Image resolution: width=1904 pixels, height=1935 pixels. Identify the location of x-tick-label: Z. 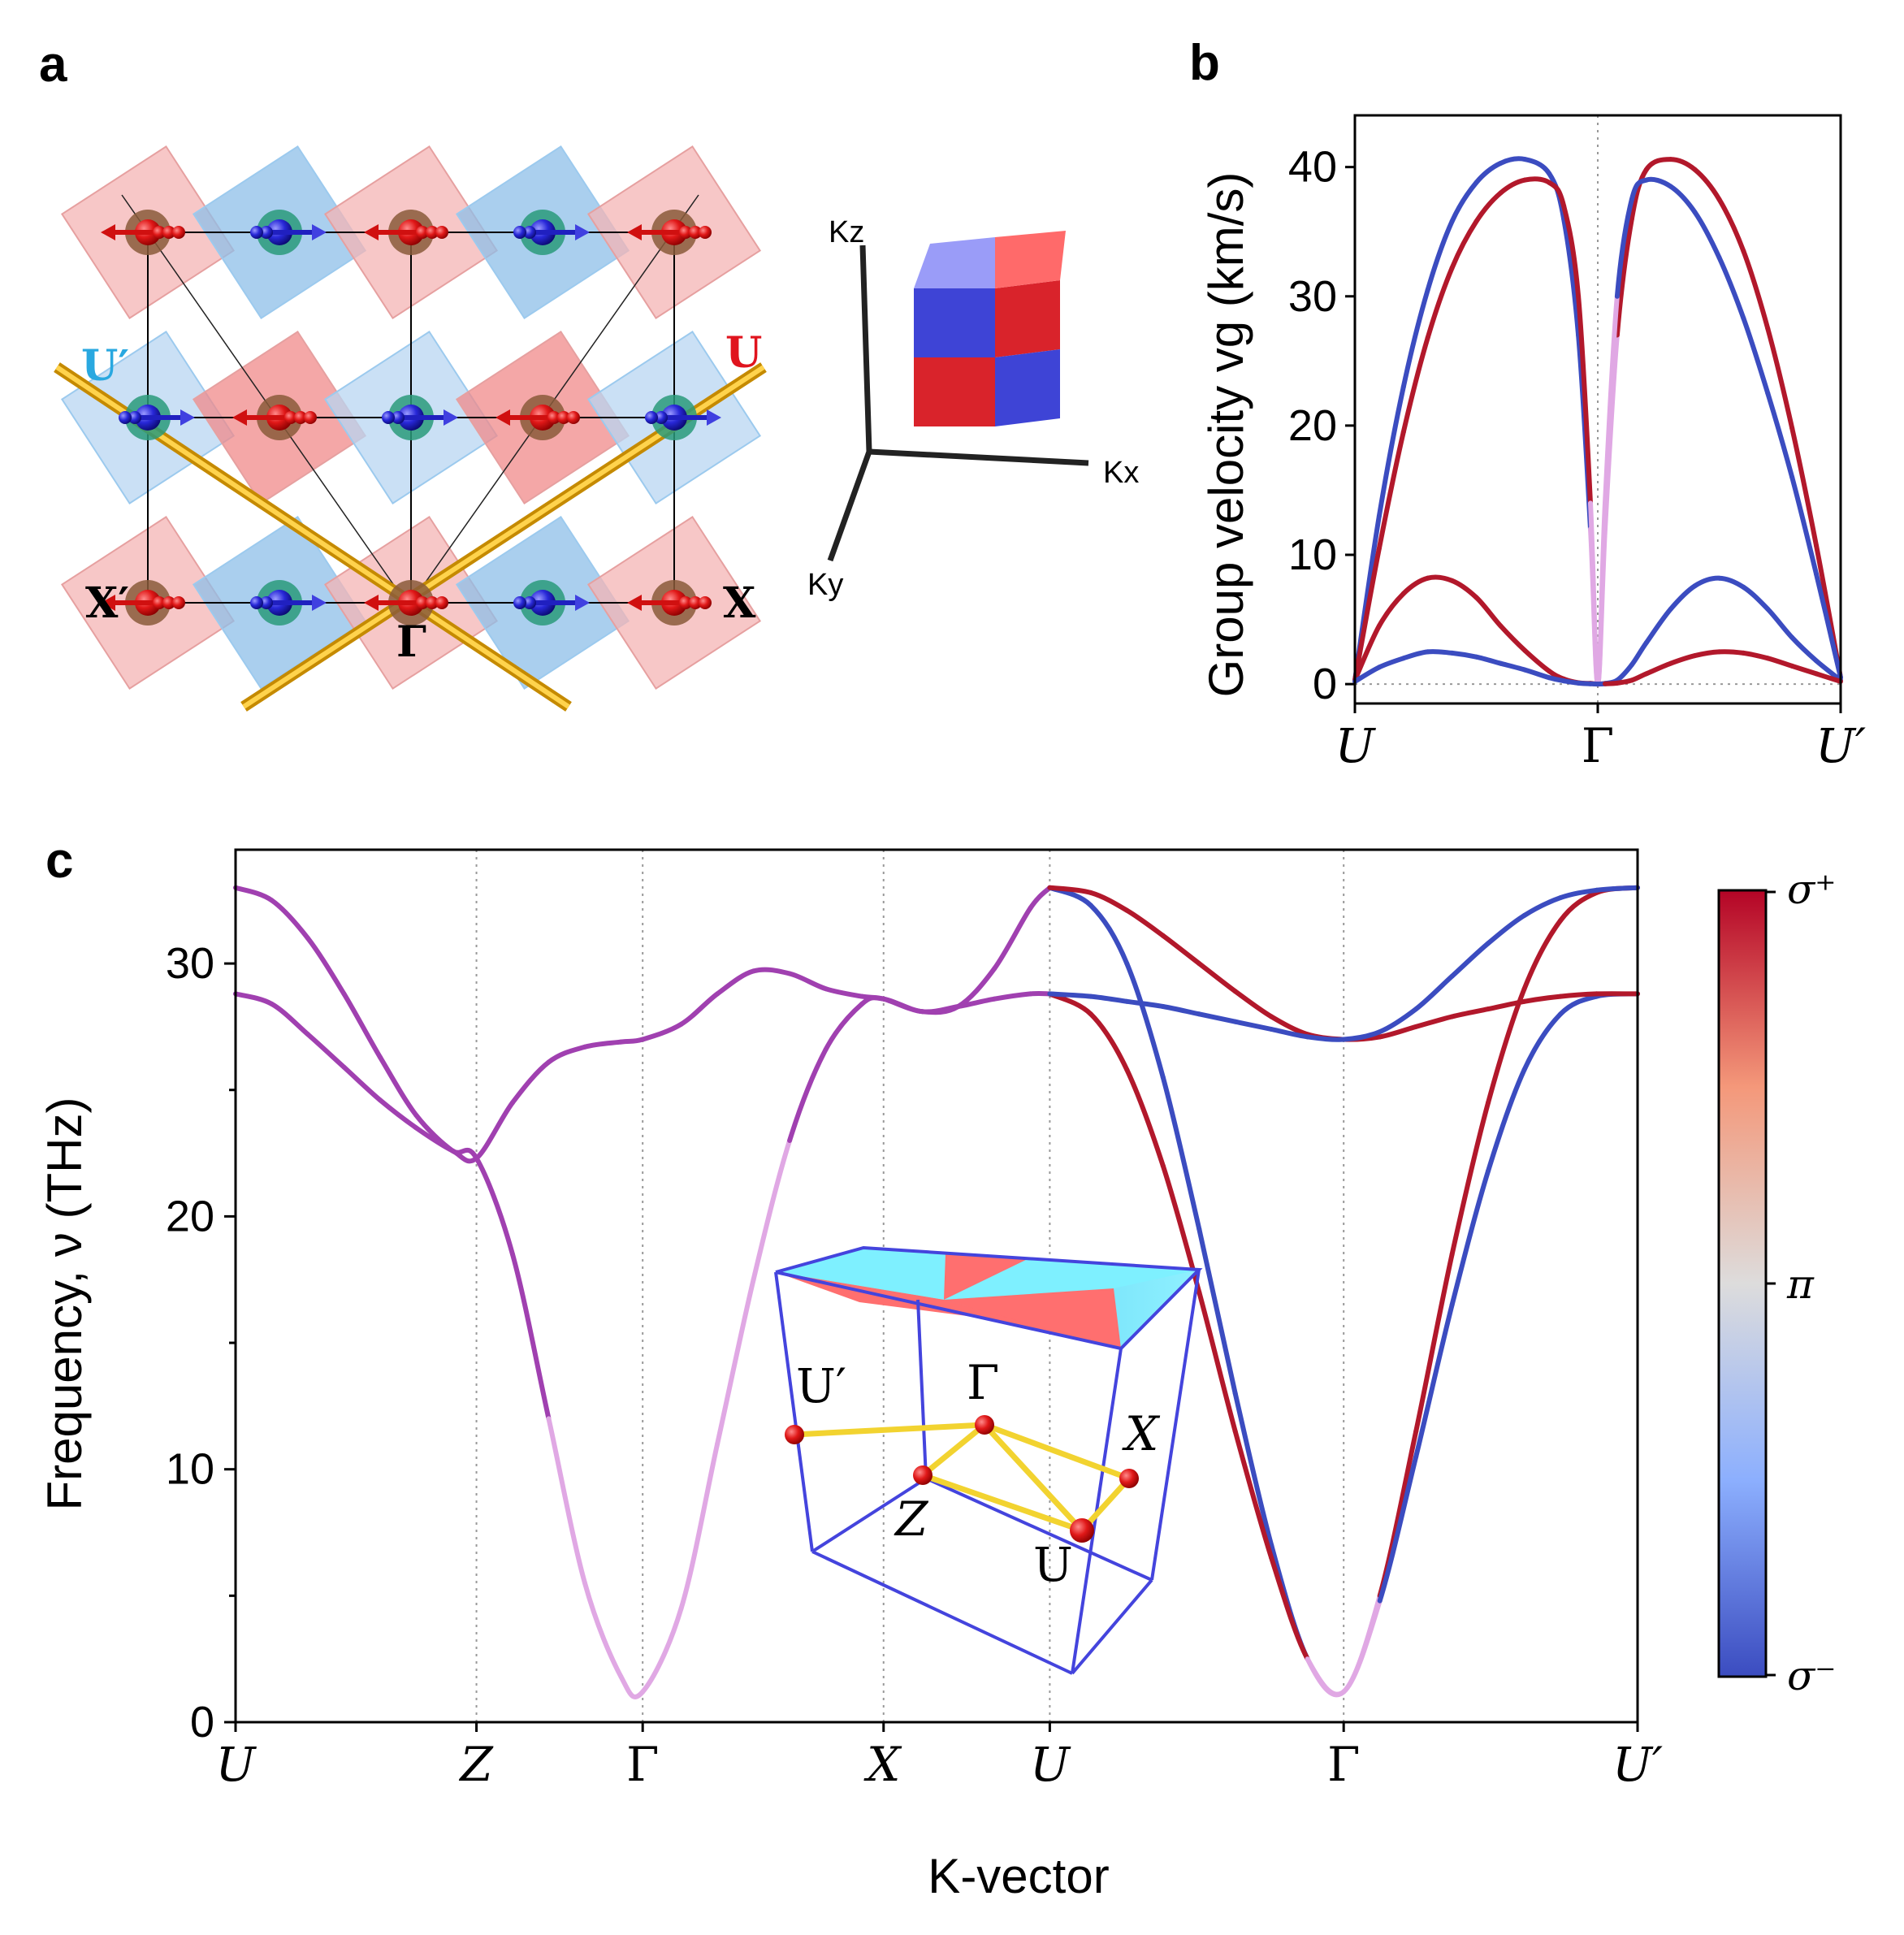
(476, 1764).